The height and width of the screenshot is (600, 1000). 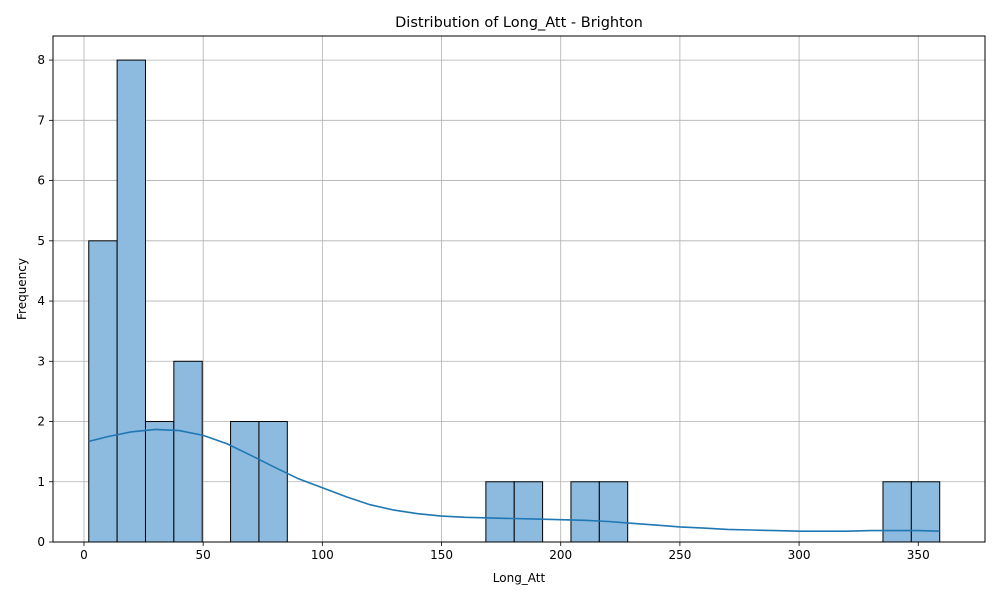 I want to click on y-tick-label: 5, so click(x=41, y=241).